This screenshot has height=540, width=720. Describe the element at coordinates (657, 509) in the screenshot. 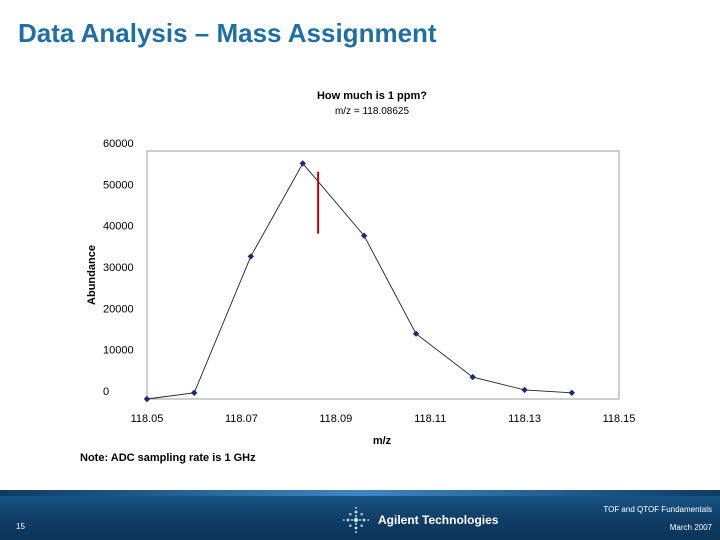

I see `course-name: TOF and QTOF Fundamentals` at that location.